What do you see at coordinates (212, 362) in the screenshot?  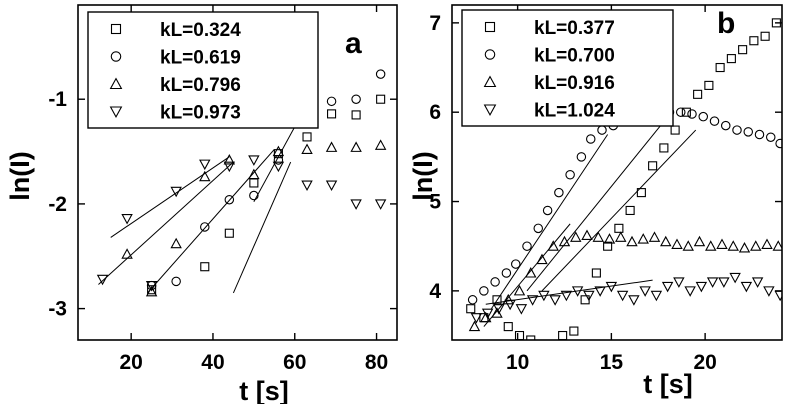 I see `x-tick-label: 40` at bounding box center [212, 362].